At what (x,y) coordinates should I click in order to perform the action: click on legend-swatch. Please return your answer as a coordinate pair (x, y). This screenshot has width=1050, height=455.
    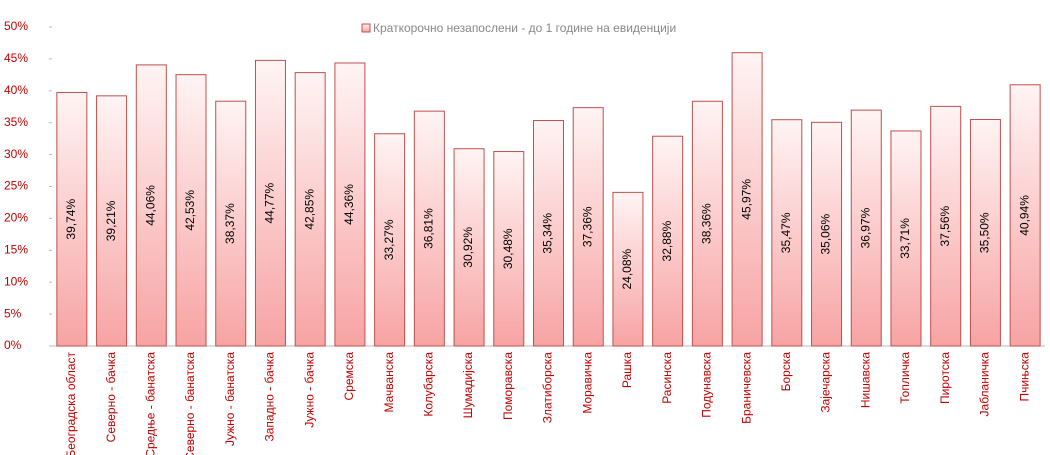
    Looking at the image, I should click on (366, 28).